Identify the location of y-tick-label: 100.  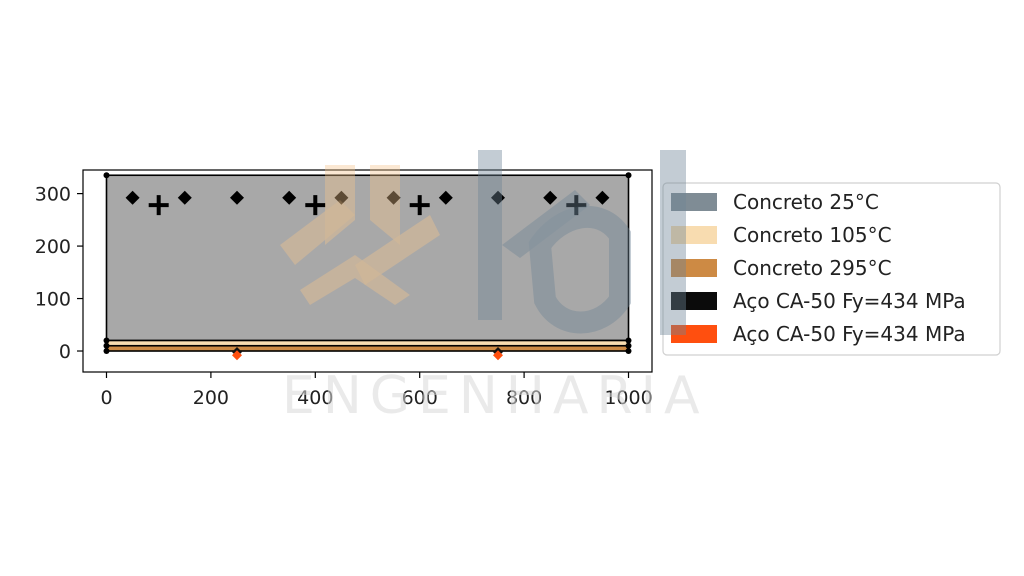
(53, 300).